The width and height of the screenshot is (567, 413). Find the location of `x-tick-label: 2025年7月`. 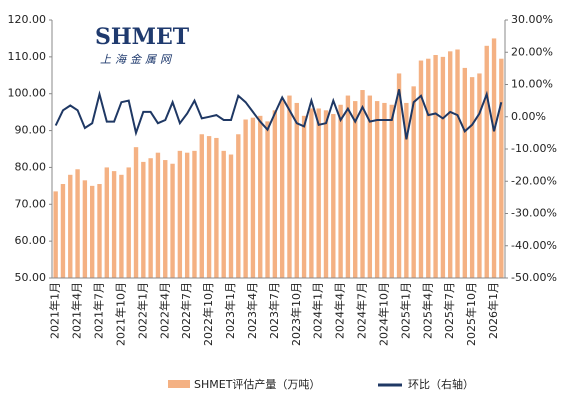

x-tick-label: 2025年7月 is located at coordinates (449, 310).